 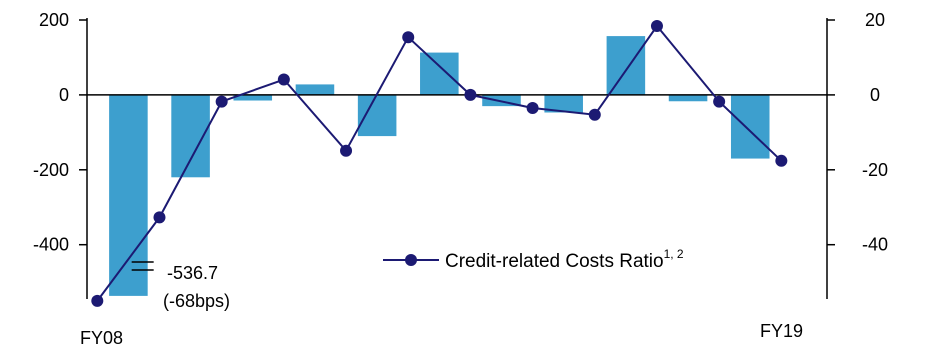 I want to click on legend-label: Credit-related Costs Ratio1, 2, so click(x=564, y=259).